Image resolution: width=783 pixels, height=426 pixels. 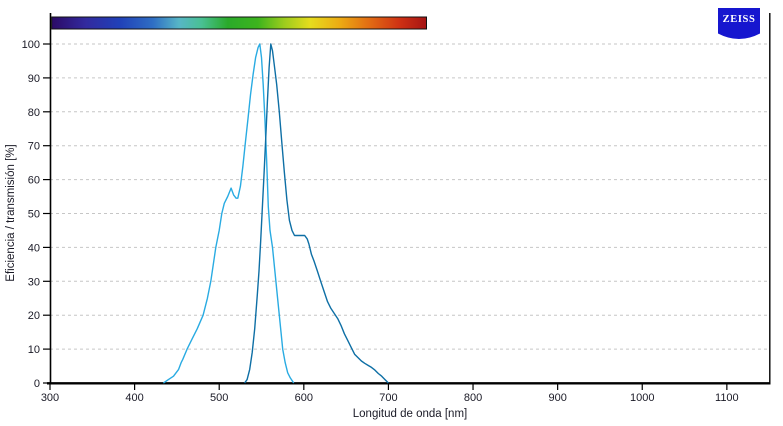 I want to click on x-tick-label: 600, so click(x=304, y=398).